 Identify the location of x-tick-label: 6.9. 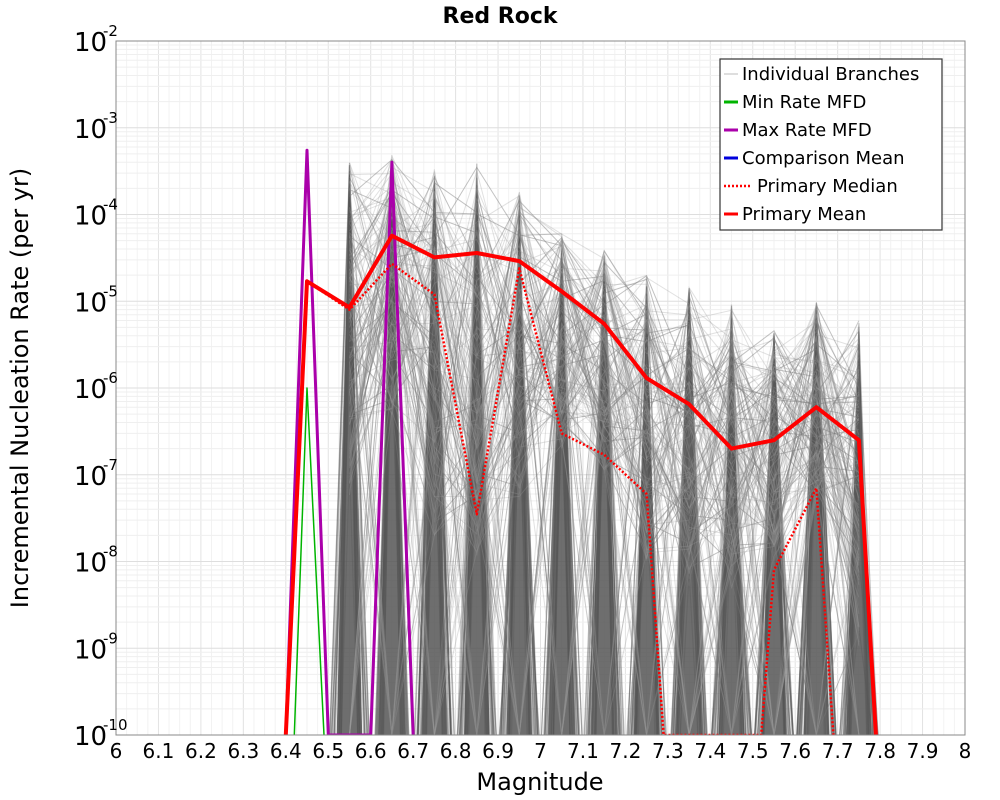
(498, 751).